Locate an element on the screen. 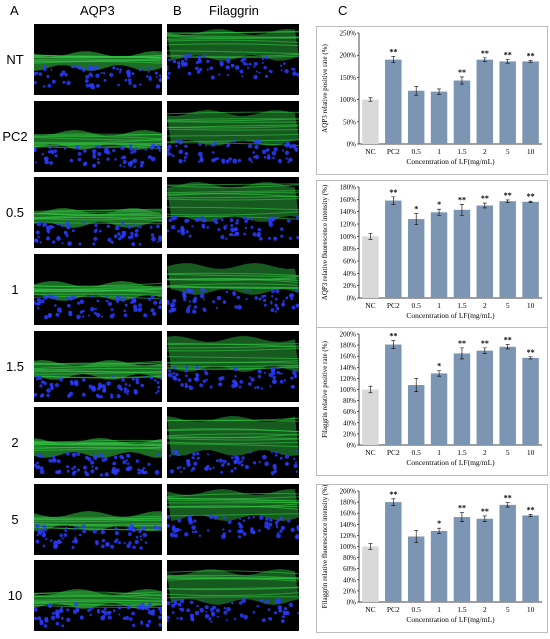 Image resolution: width=550 pixels, height=639 pixels. y-tick-label: 180% is located at coordinates (348, 188).